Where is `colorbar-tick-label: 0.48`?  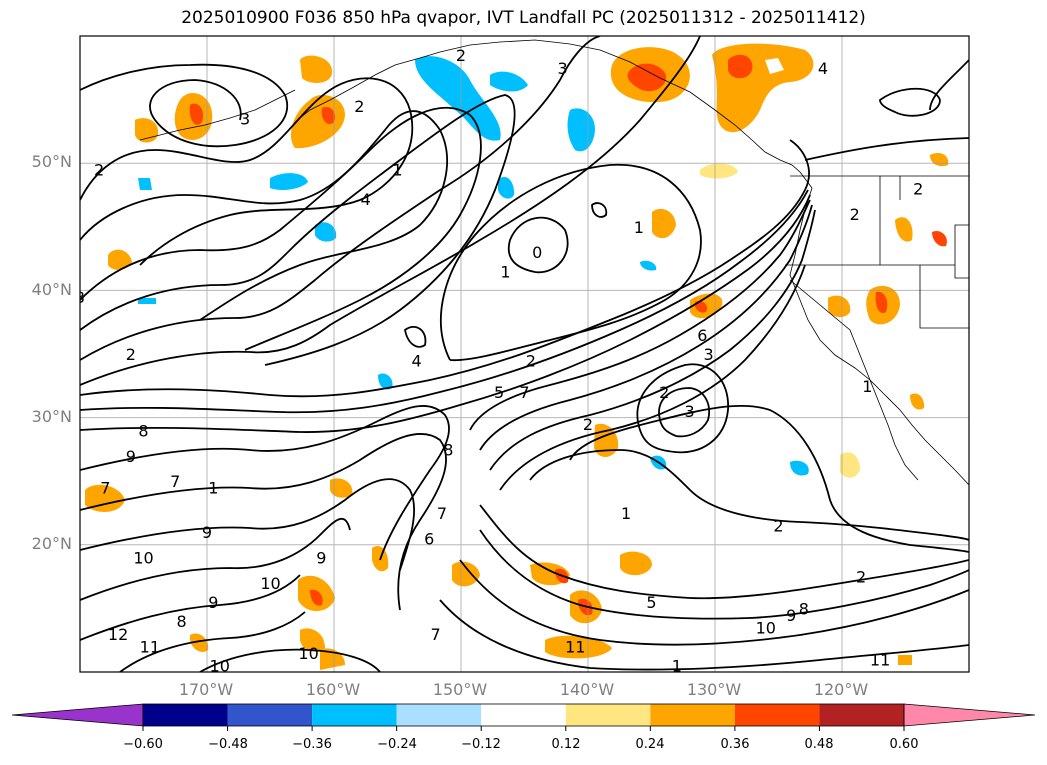
colorbar-tick-label: 0.48 is located at coordinates (819, 744).